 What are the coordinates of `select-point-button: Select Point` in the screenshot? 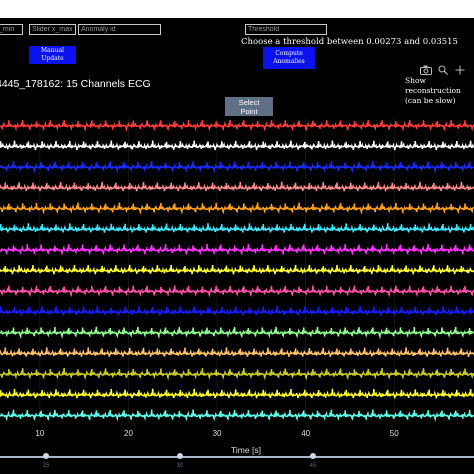 It's located at (249, 106).